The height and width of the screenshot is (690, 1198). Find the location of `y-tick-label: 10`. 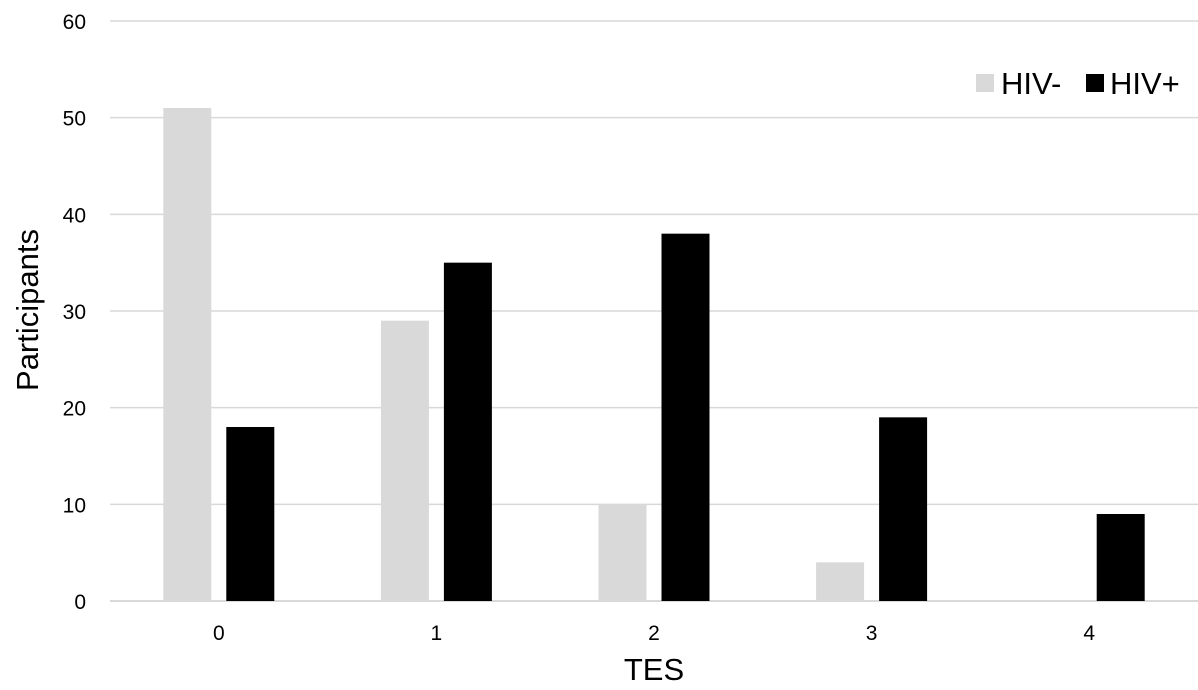

y-tick-label: 10 is located at coordinates (74, 505).